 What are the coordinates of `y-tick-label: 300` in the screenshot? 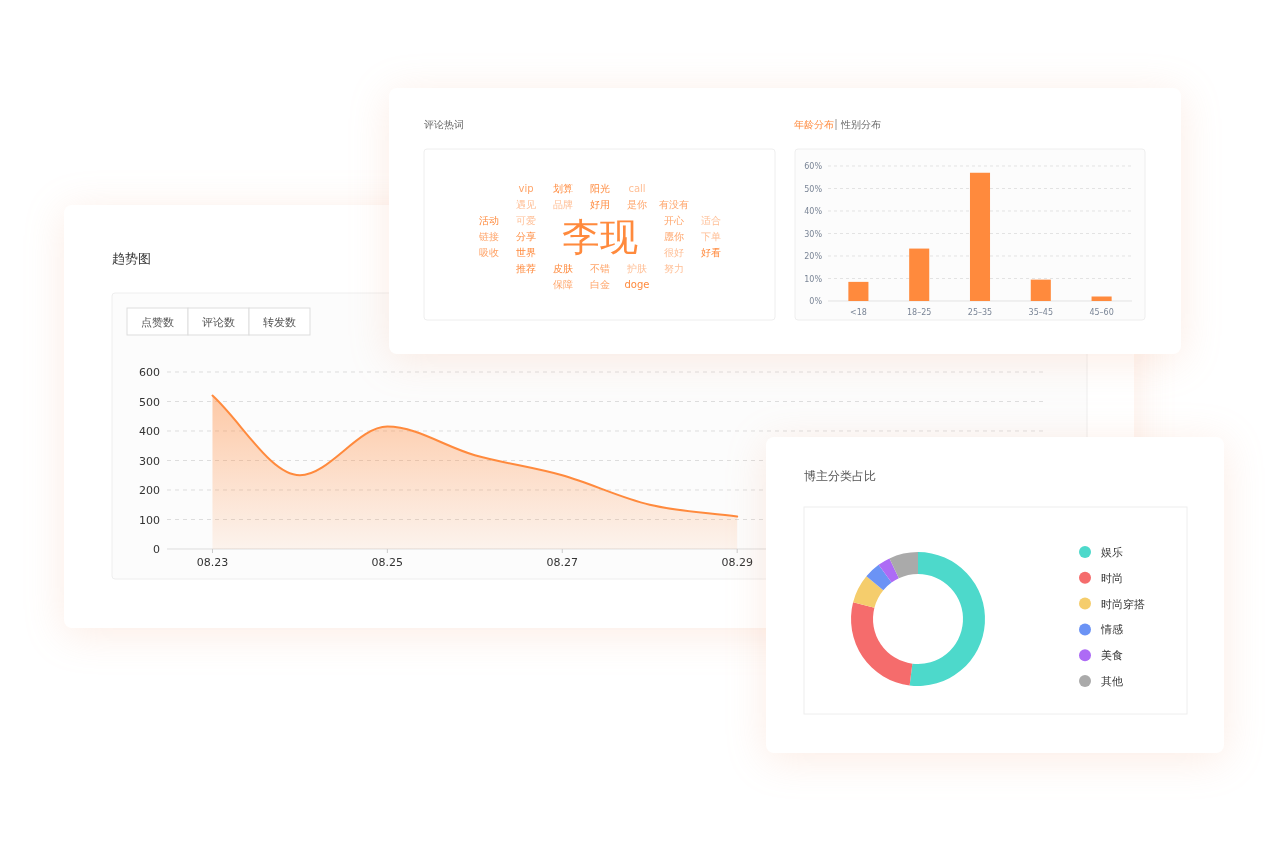 It's located at (149, 461).